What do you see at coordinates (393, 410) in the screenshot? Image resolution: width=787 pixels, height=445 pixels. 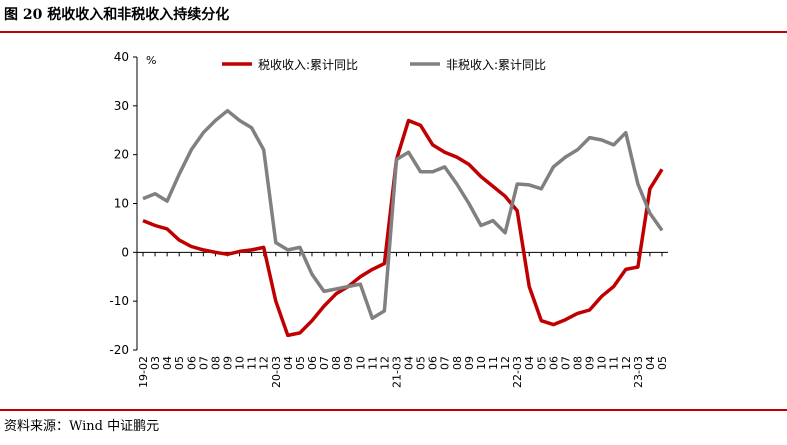 I see `source-rule` at bounding box center [393, 410].